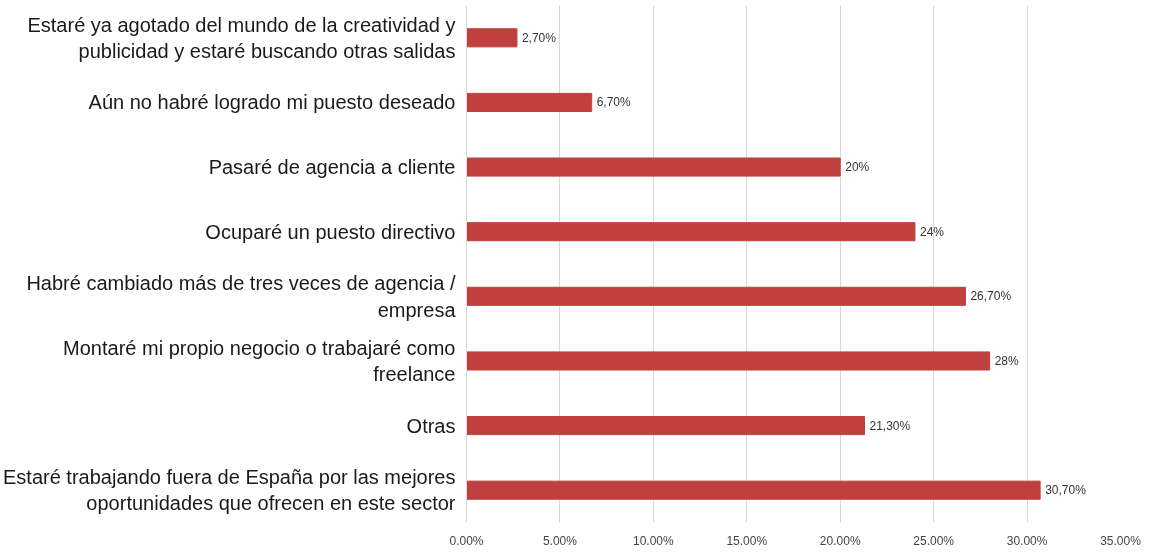  Describe the element at coordinates (1066, 490) in the screenshot. I see `data-label: 30,70%` at that location.